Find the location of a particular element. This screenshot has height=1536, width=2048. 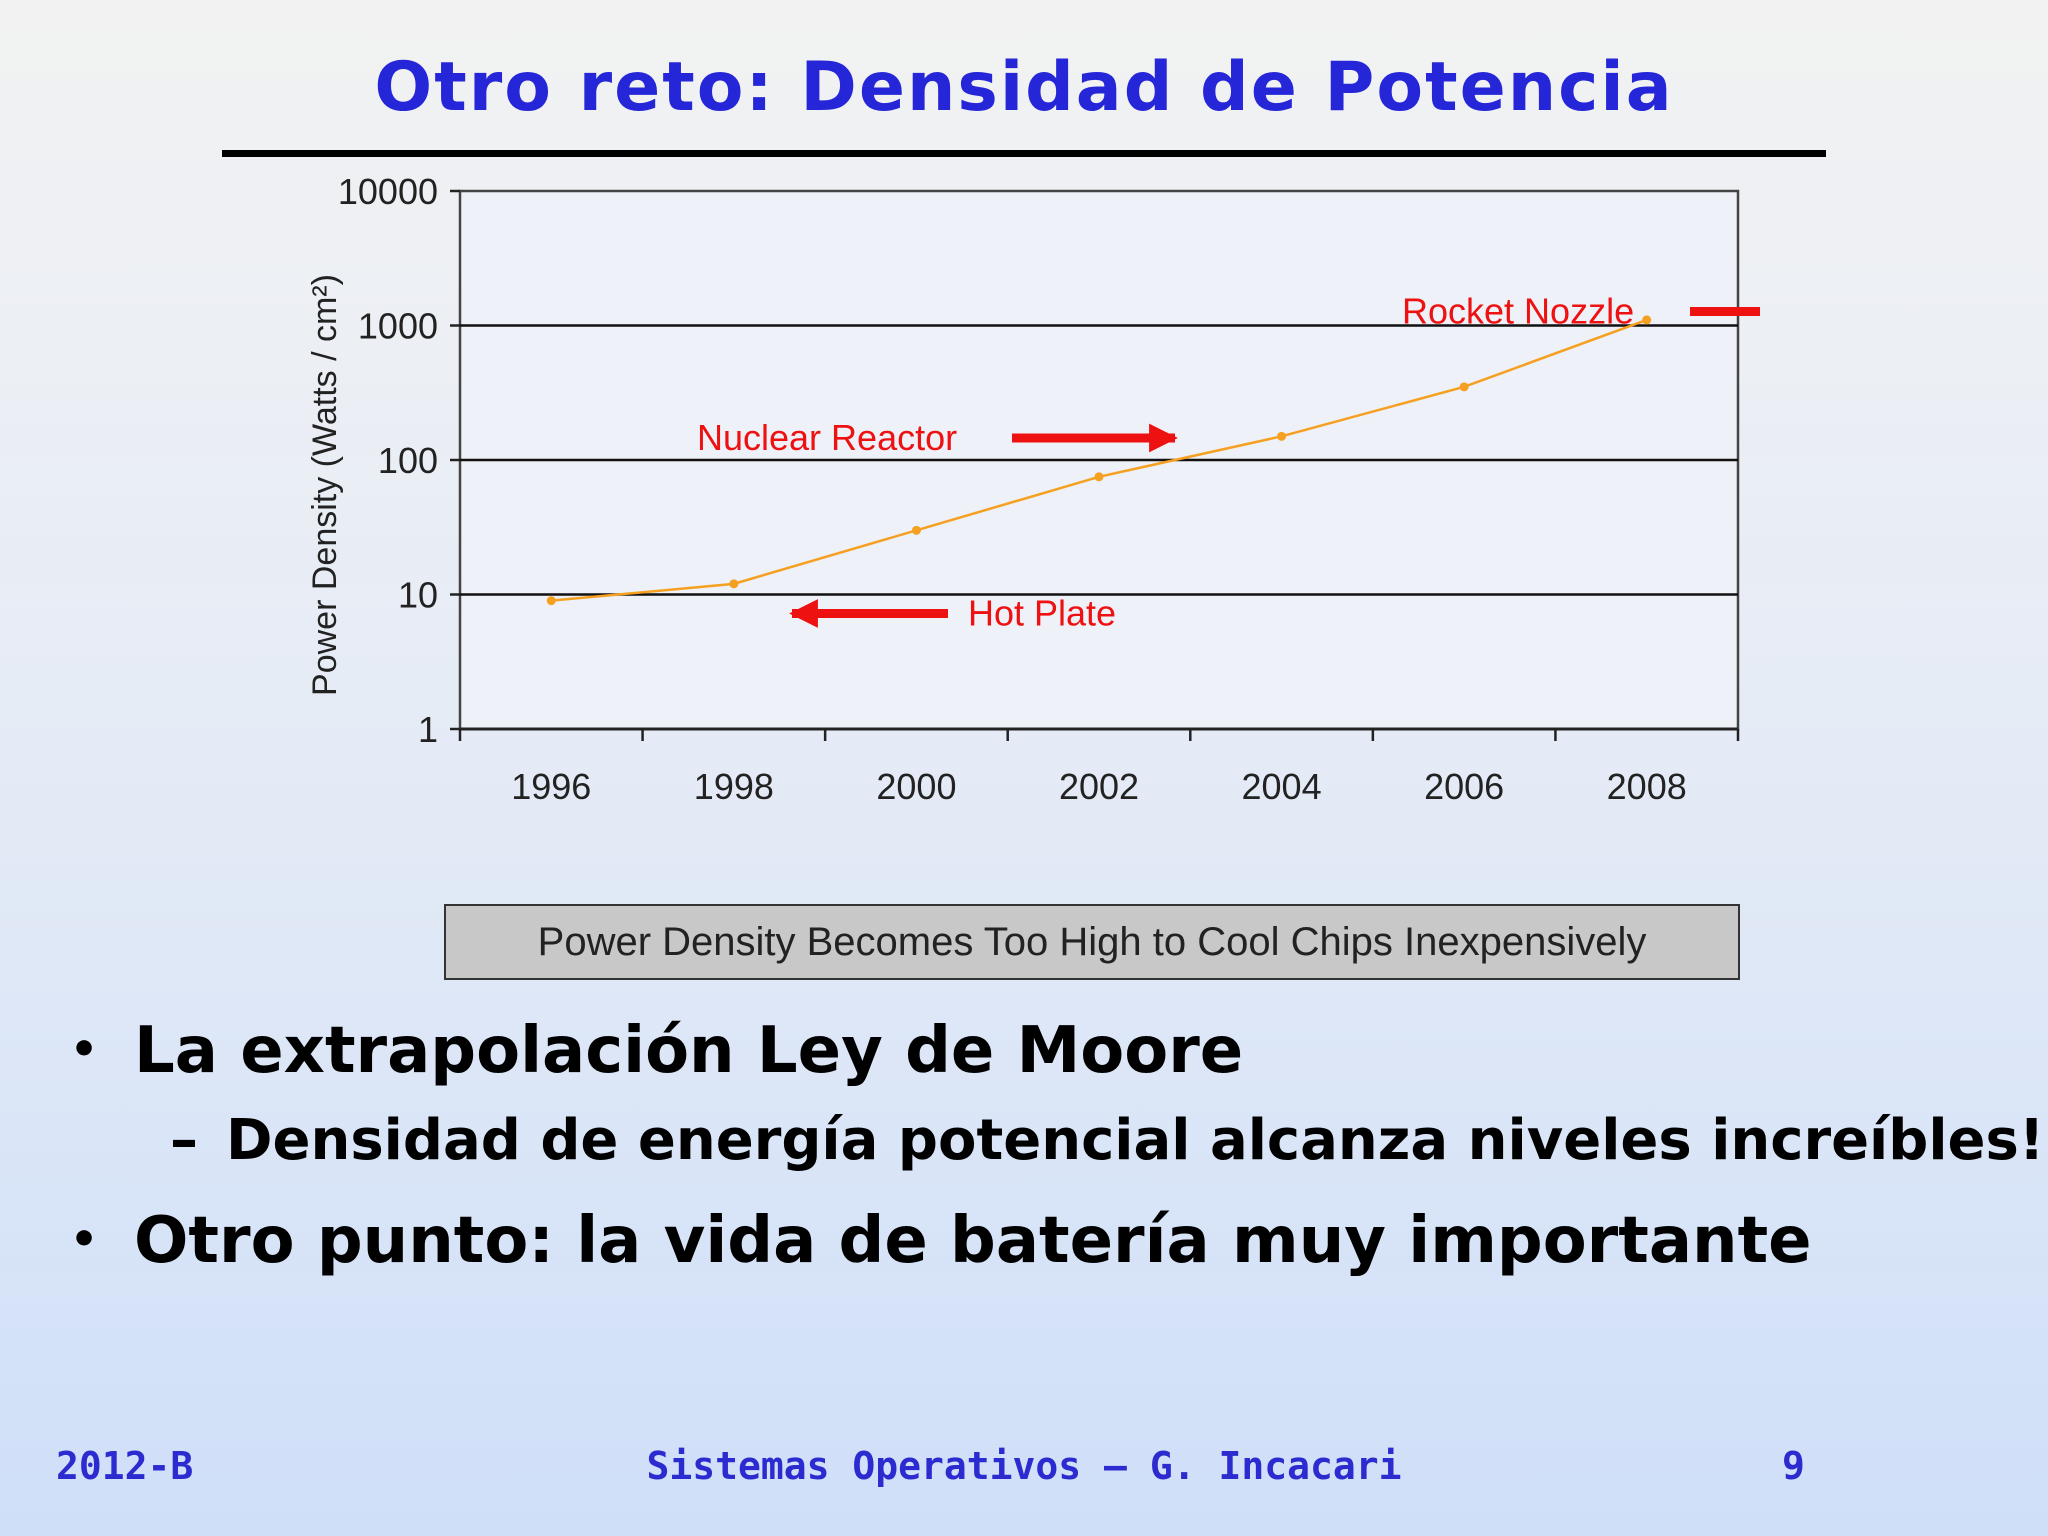

bullet-moore: • La extrapolación Ley de Moore is located at coordinates (656, 1051).